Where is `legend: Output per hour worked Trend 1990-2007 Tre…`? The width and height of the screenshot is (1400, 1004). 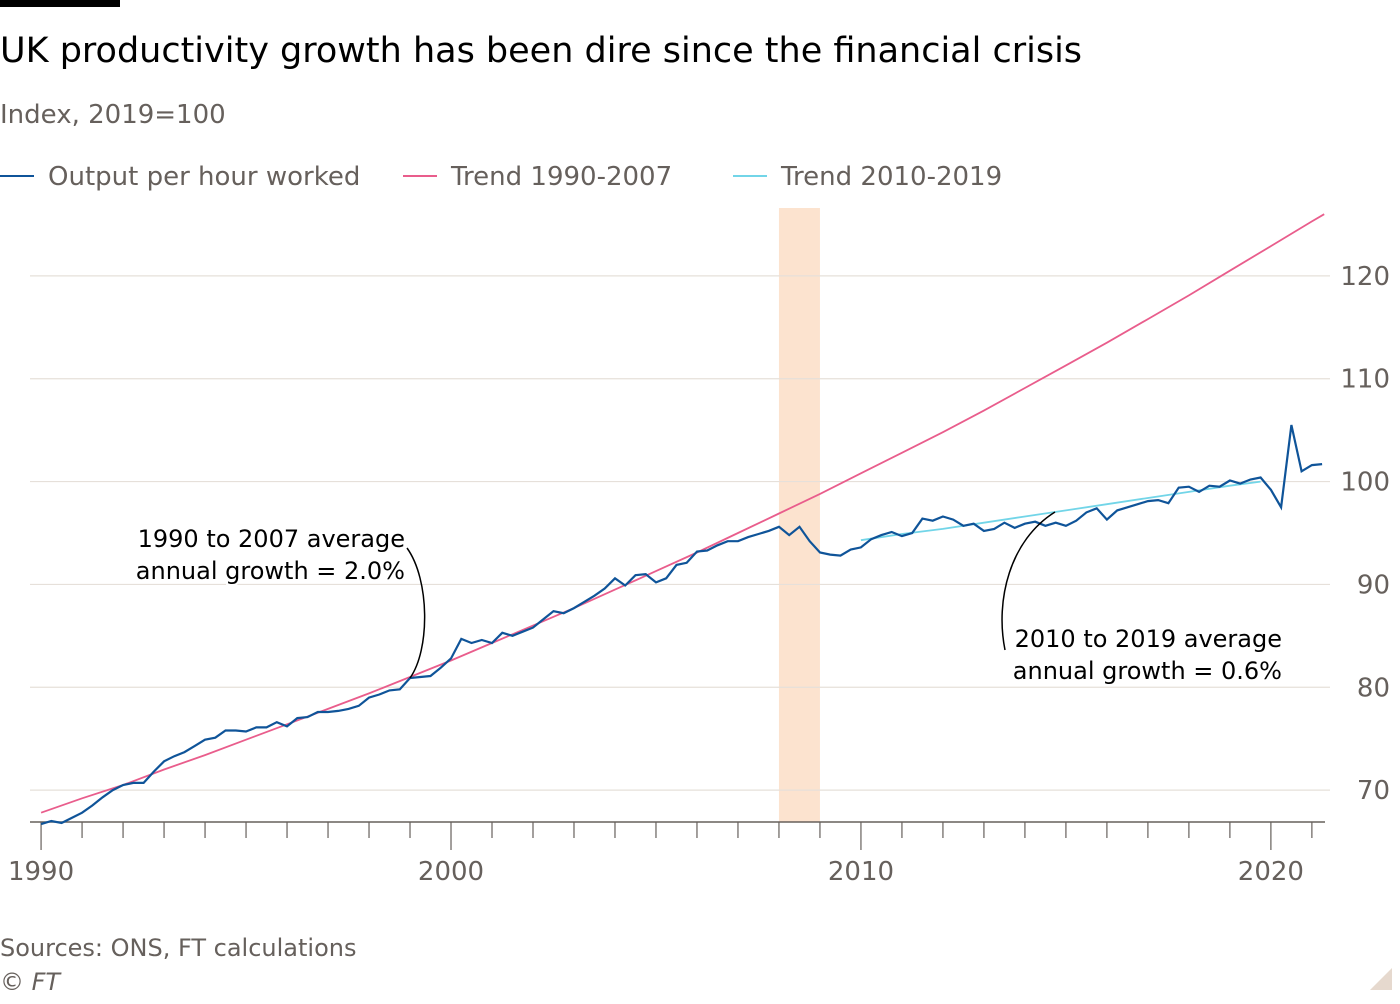
legend: Output per hour worked Trend 1990-2007 Tre… is located at coordinates (501, 177).